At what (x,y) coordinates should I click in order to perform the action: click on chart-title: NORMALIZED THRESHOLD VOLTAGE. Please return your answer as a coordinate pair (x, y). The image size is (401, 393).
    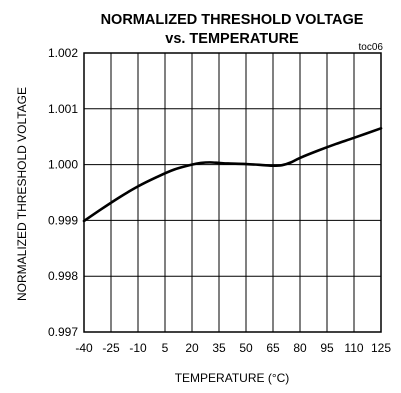
    Looking at the image, I should click on (232, 20).